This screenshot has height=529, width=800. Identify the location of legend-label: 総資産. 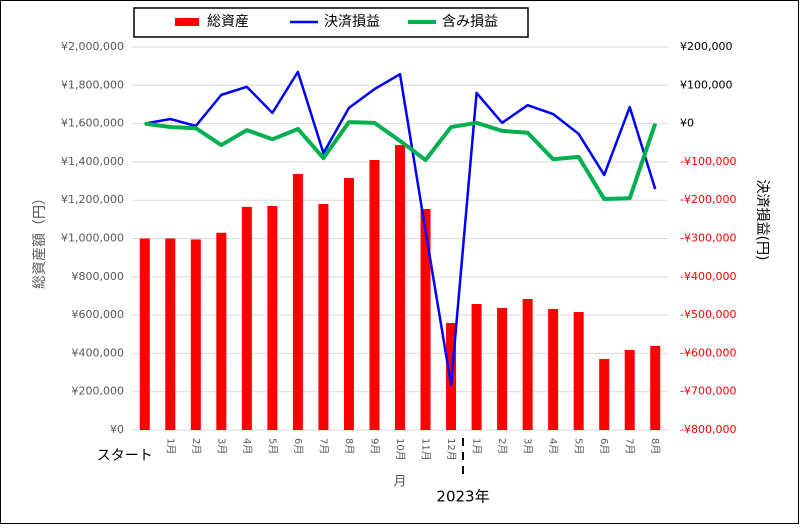
(228, 22).